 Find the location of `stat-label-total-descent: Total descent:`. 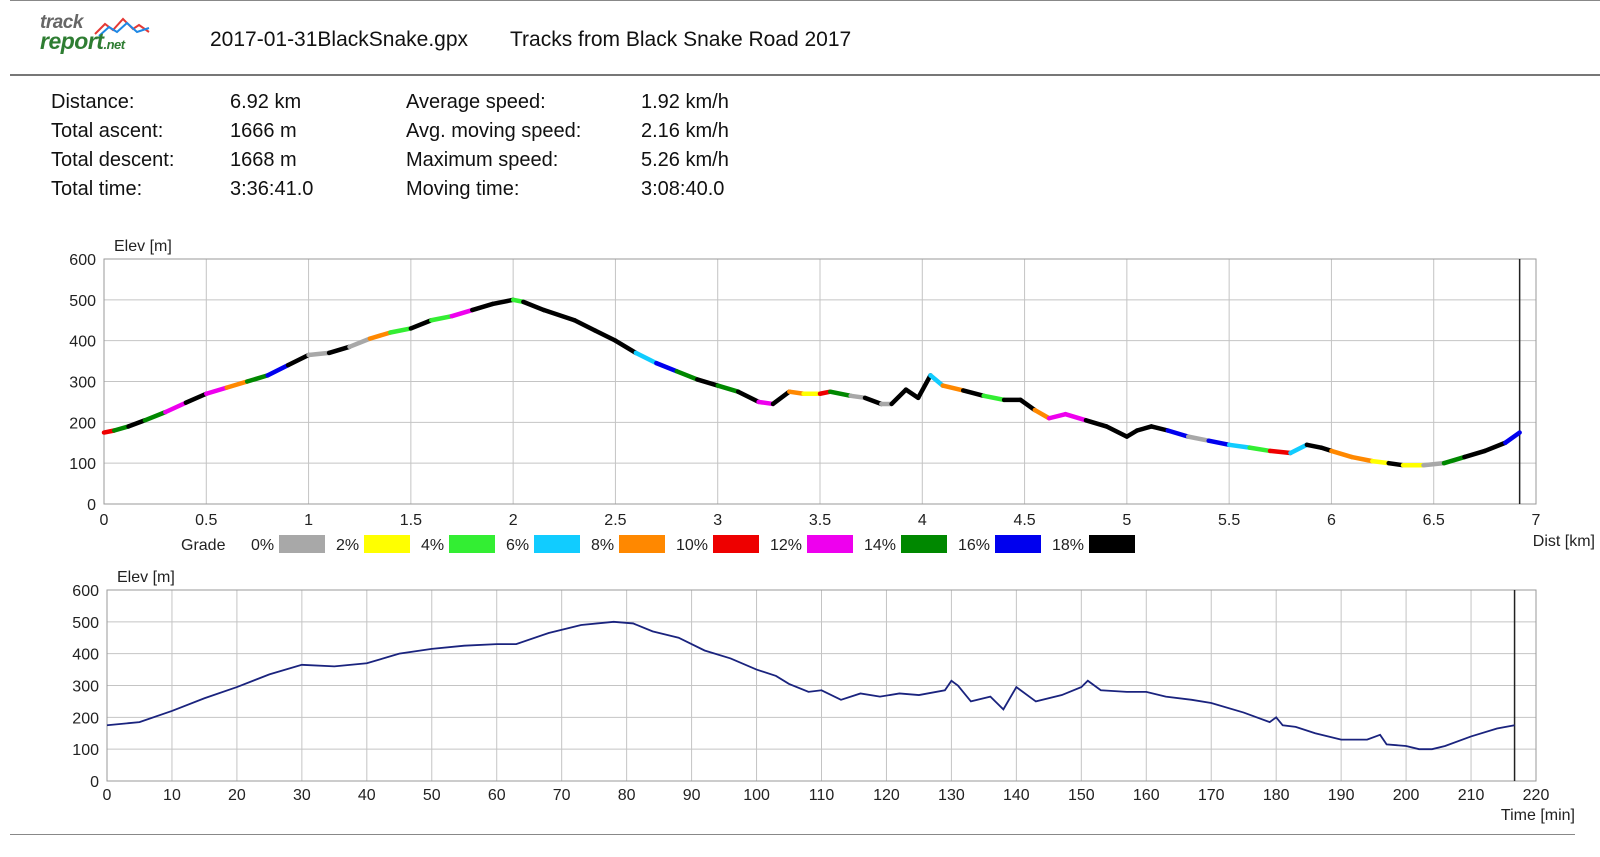

stat-label-total-descent: Total descent: is located at coordinates (113, 160).